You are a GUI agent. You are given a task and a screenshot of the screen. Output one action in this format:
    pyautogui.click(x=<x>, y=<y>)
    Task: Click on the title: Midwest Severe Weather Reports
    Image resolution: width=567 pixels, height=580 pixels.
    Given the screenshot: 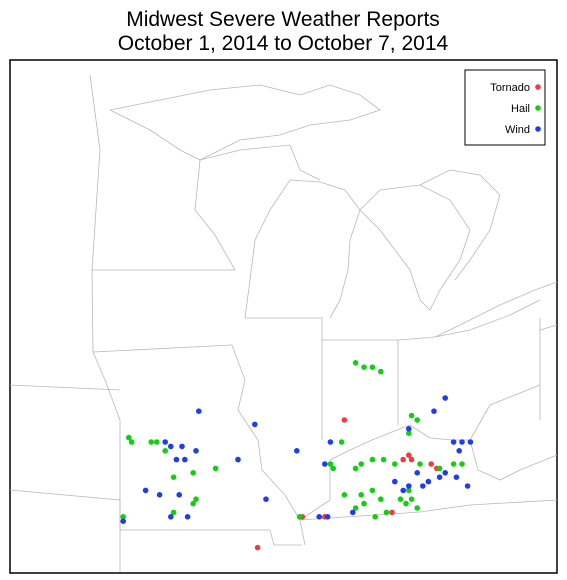 What is the action you would take?
    pyautogui.click(x=283, y=19)
    